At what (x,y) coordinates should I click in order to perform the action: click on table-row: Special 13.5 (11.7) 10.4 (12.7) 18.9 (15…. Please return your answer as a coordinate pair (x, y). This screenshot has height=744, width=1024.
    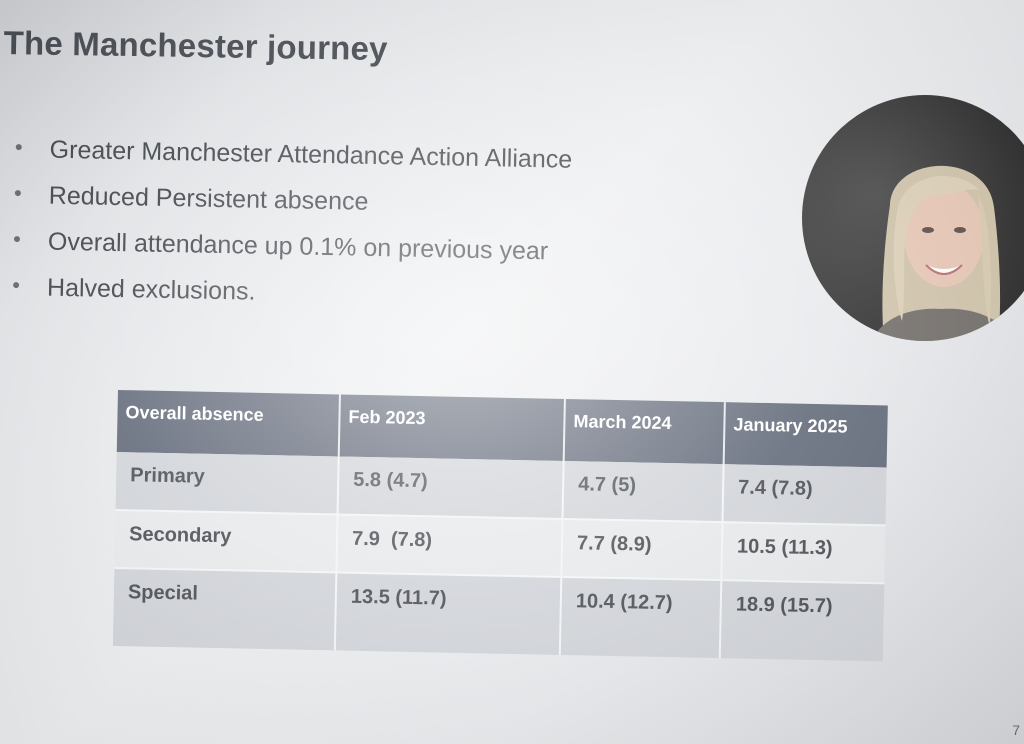
    Looking at the image, I should click on (498, 614).